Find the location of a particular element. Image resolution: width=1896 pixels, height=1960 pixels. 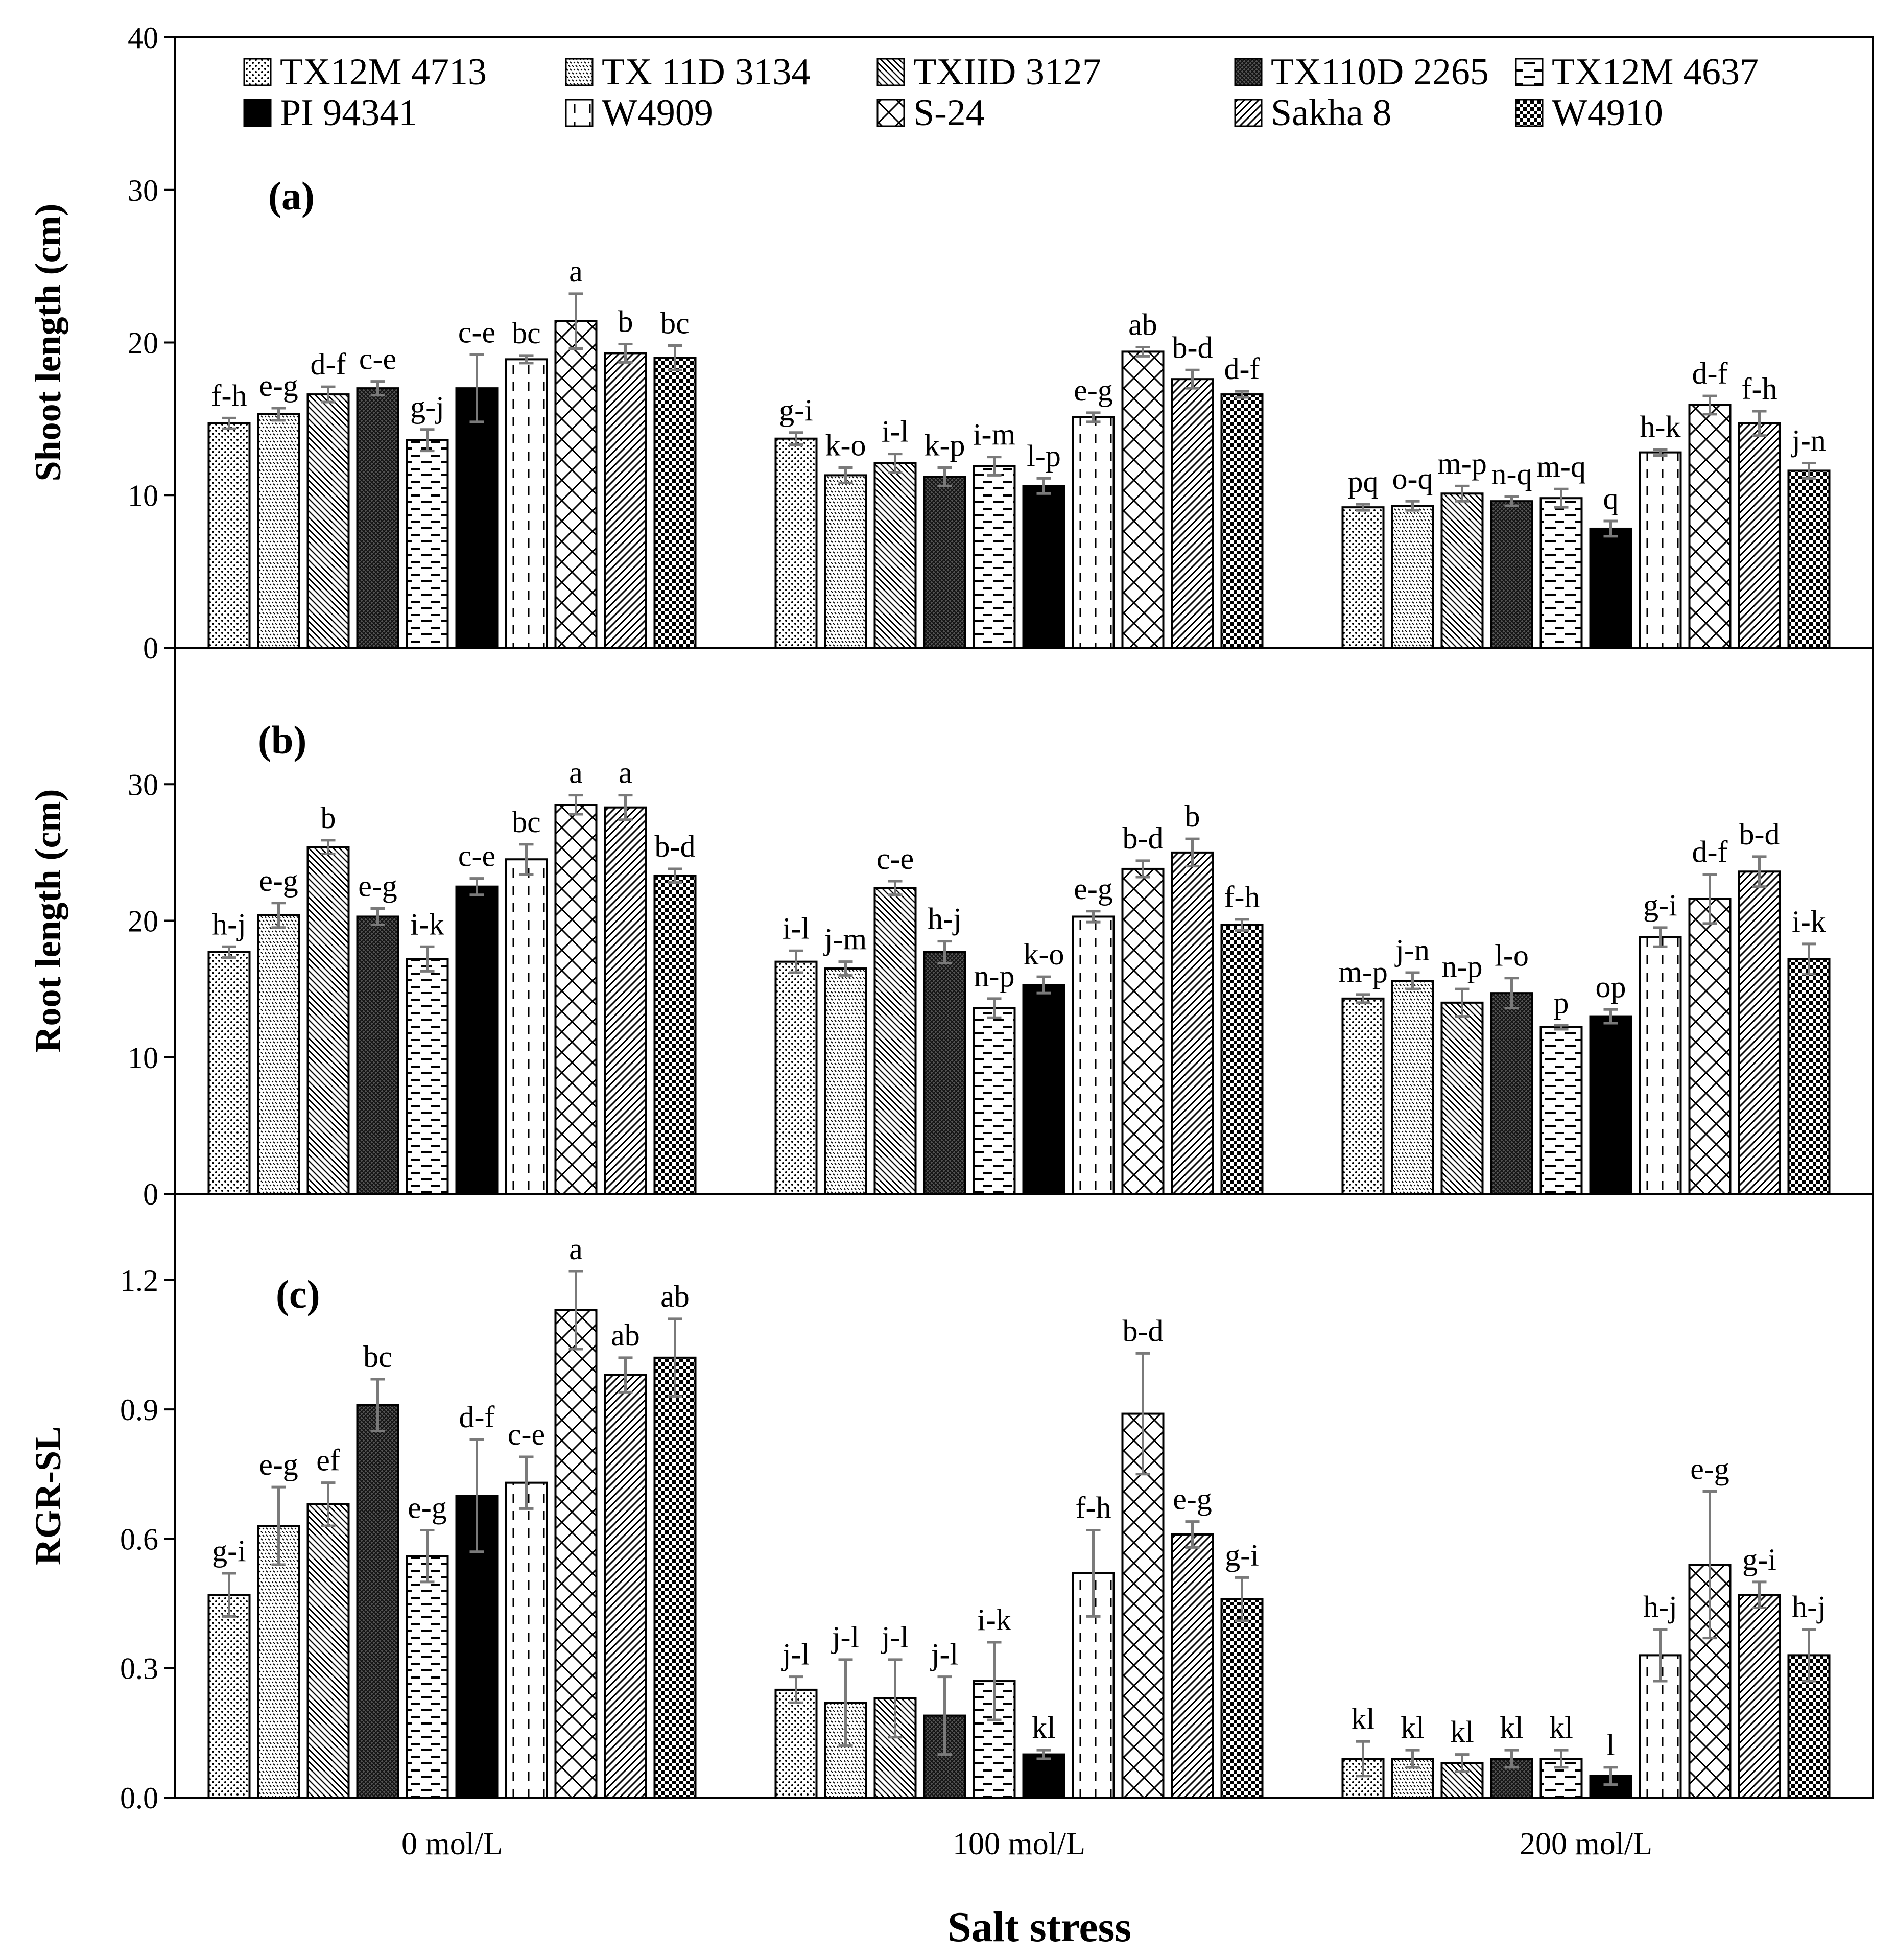

significance-label: b-d is located at coordinates (1144, 1331).